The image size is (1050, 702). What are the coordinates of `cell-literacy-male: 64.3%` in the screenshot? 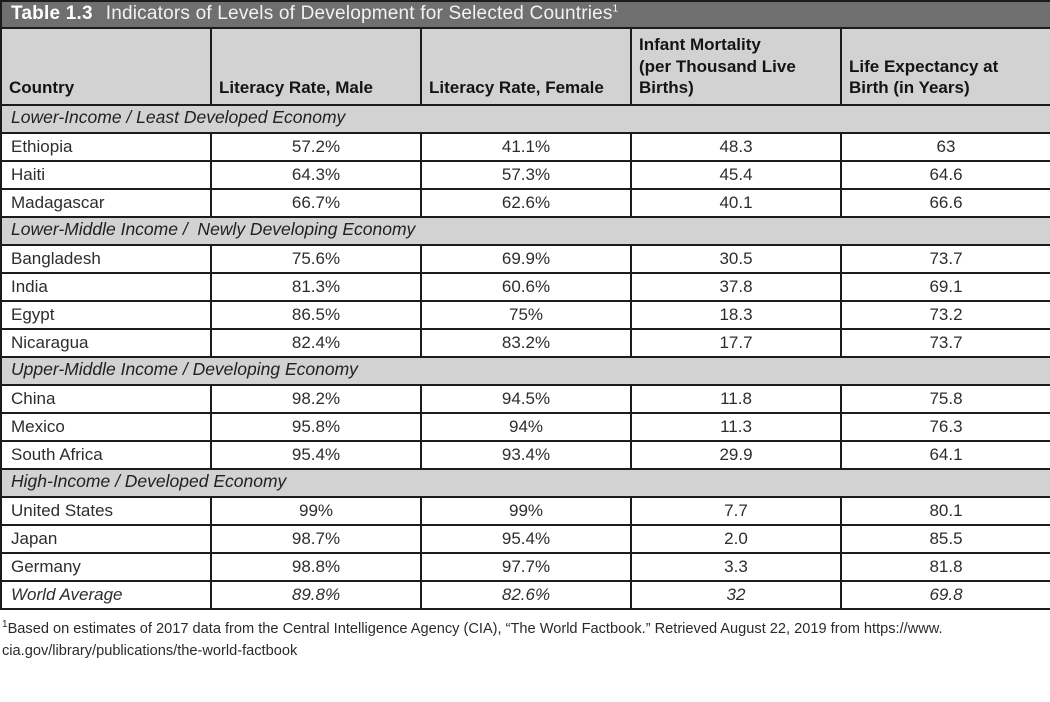 It's located at (316, 174).